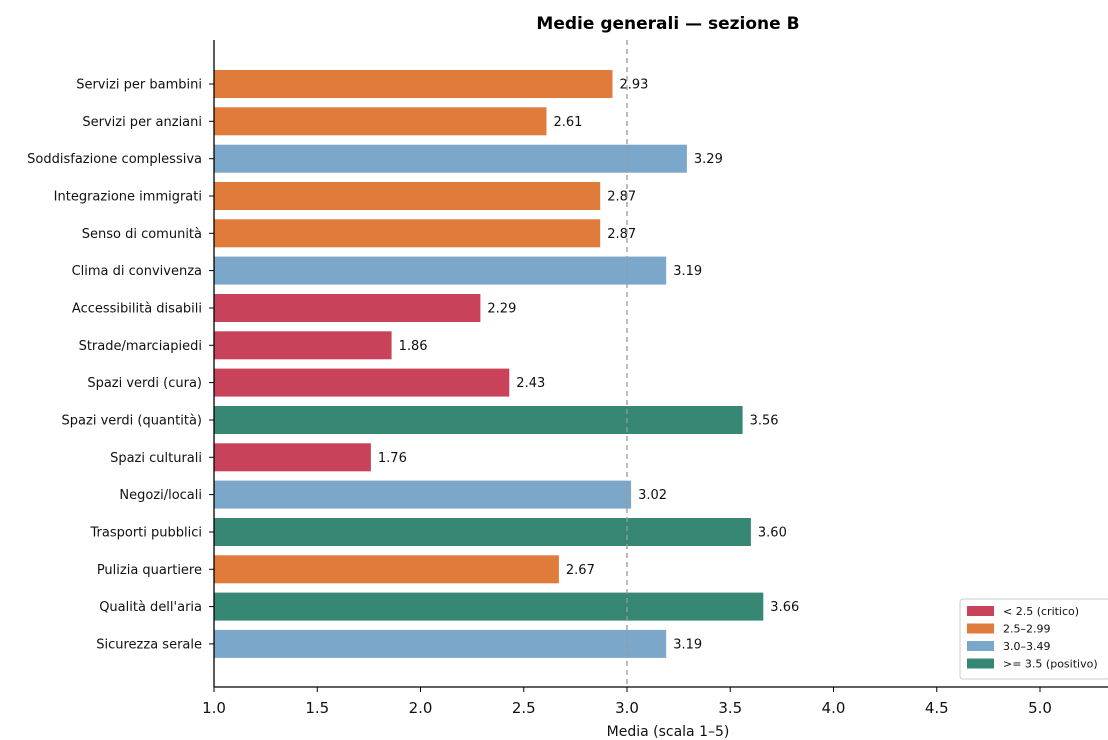  I want to click on category-label-trasporti-pubblici: Trasporti pubblici, so click(146, 533).